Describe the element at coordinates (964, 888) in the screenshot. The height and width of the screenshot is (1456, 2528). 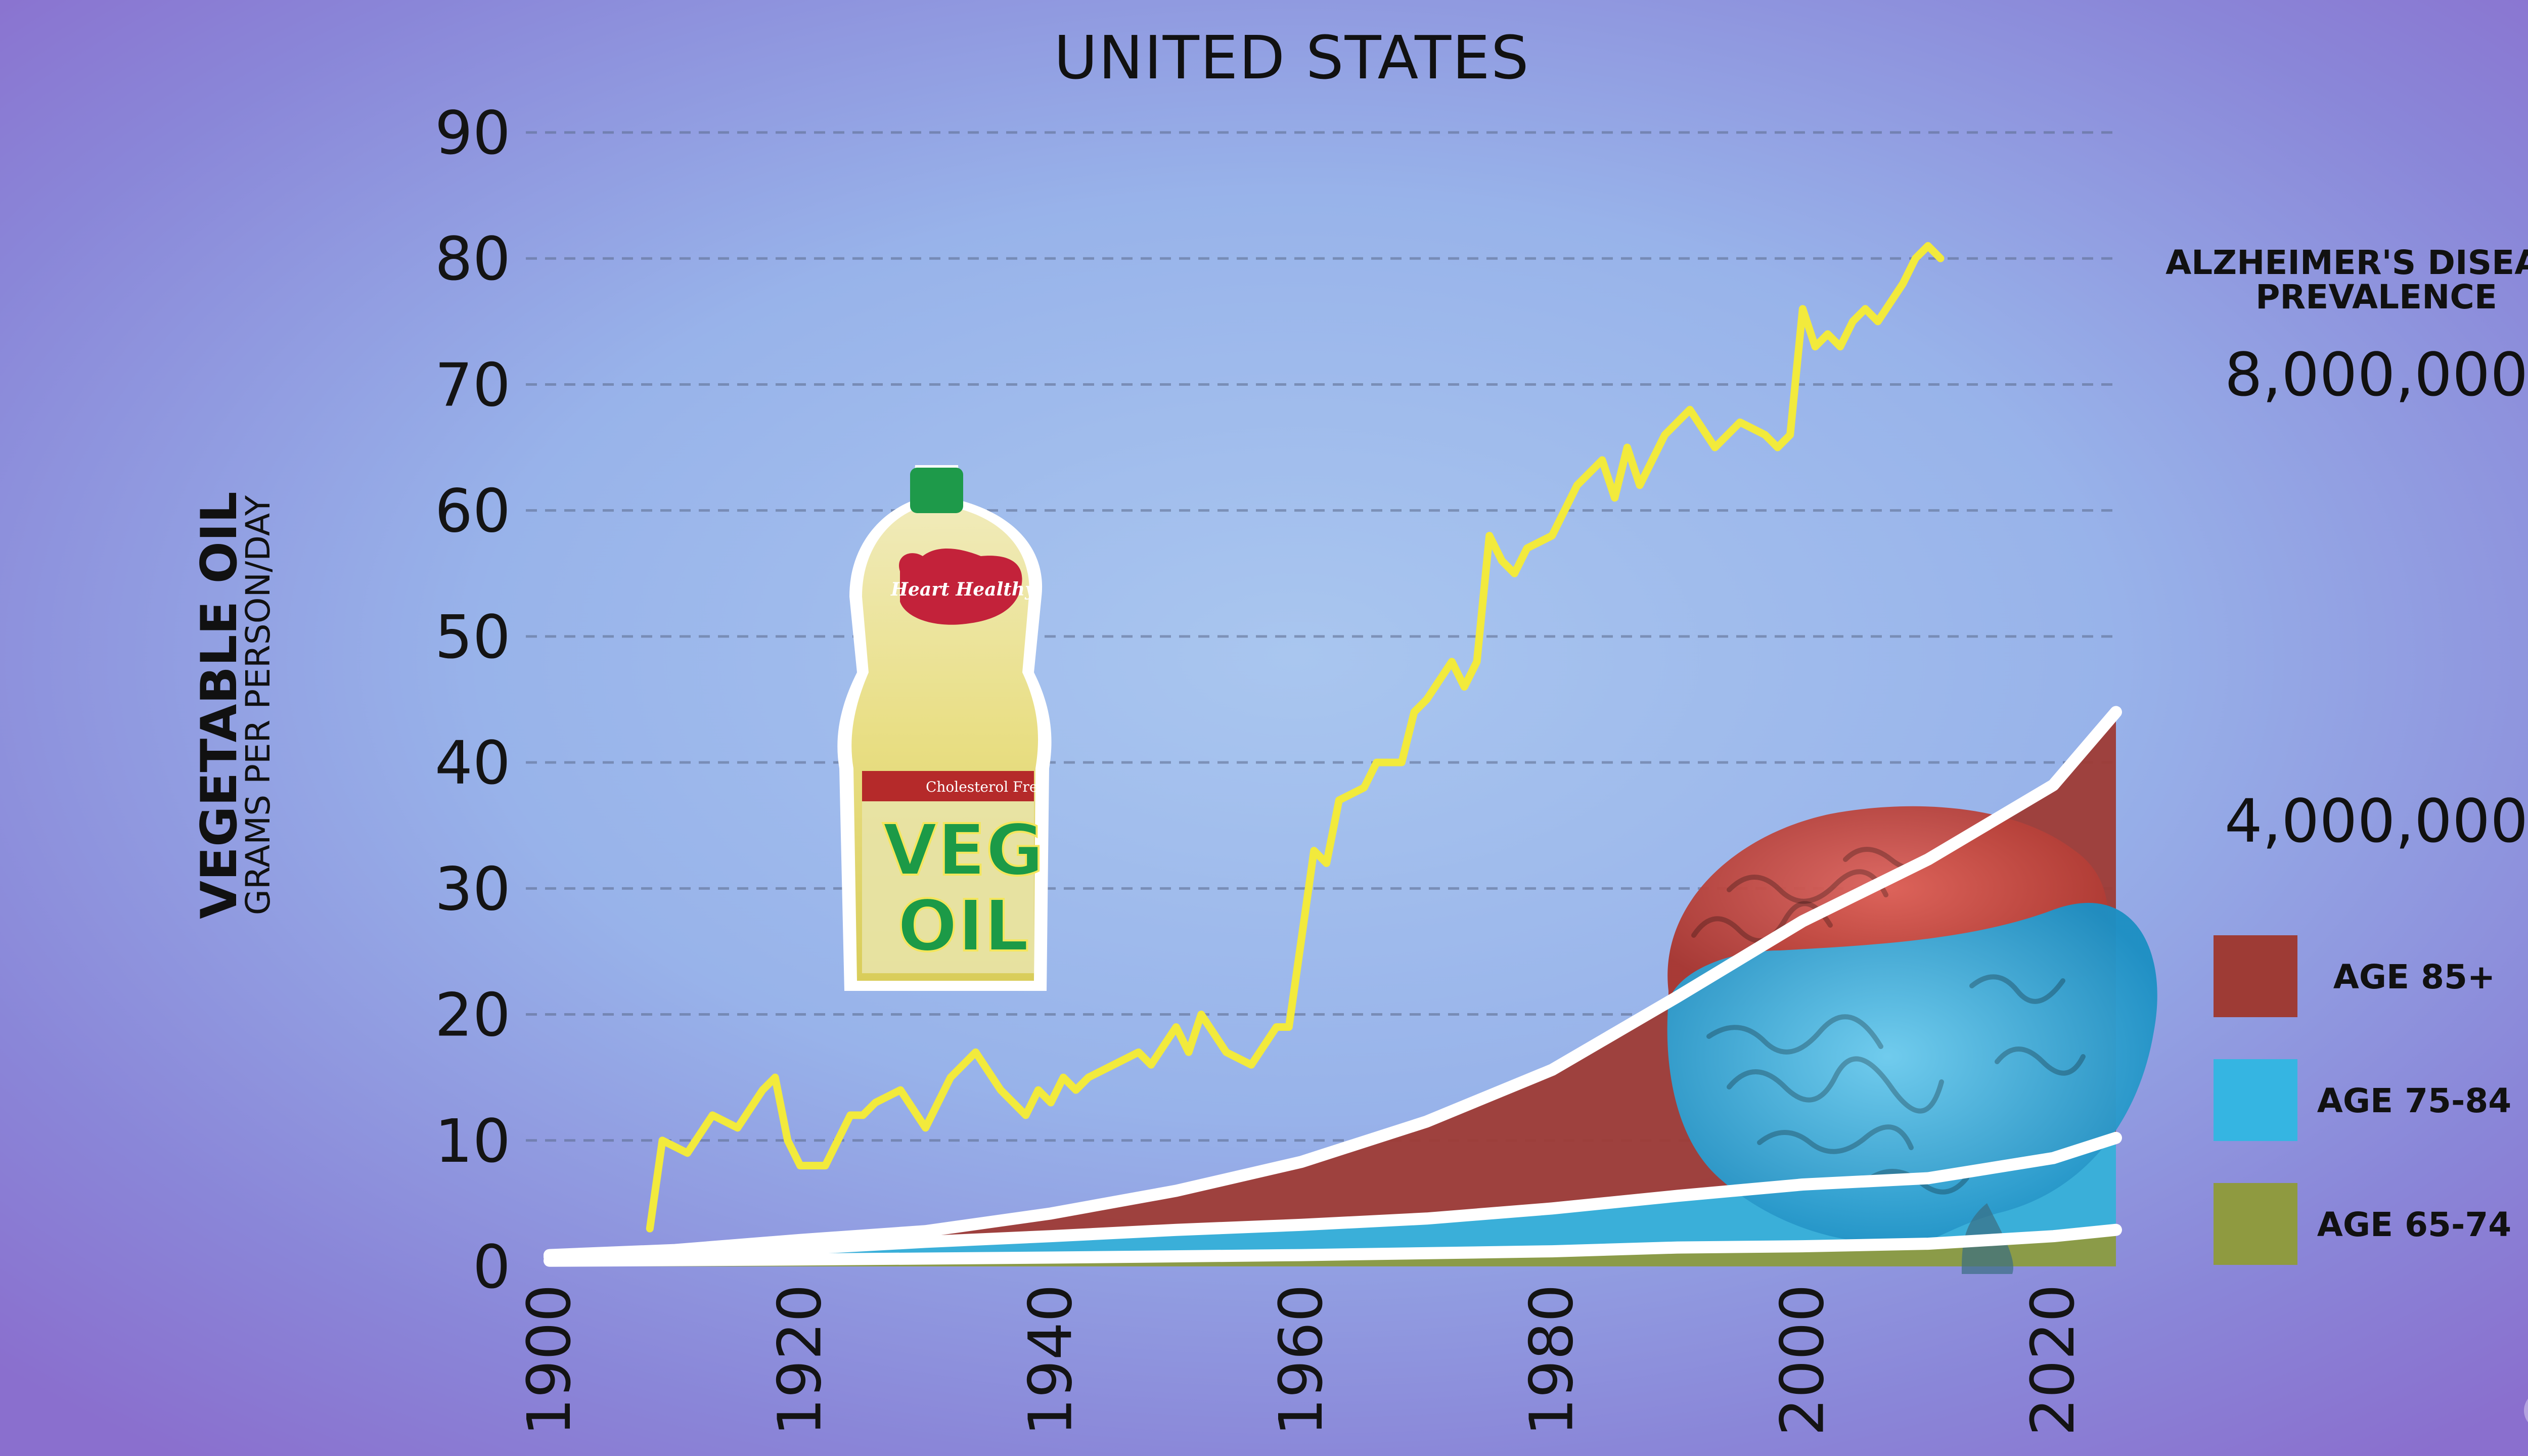
I see `veg-oil-text: VEG OIL` at that location.